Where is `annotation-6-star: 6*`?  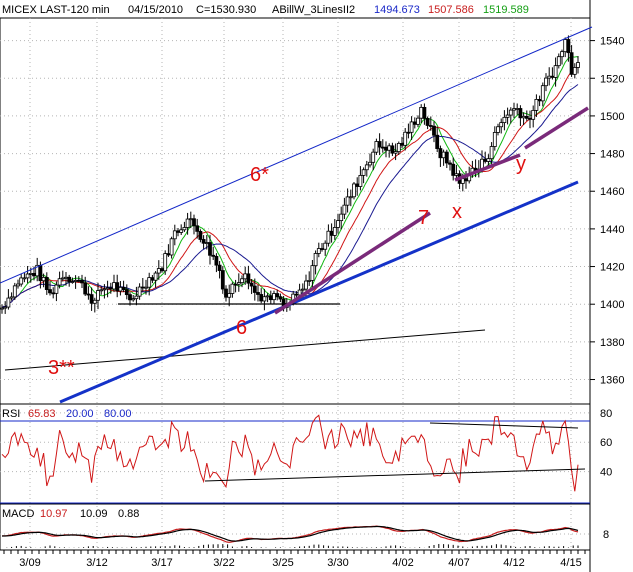 annotation-6-star: 6* is located at coordinates (259, 175).